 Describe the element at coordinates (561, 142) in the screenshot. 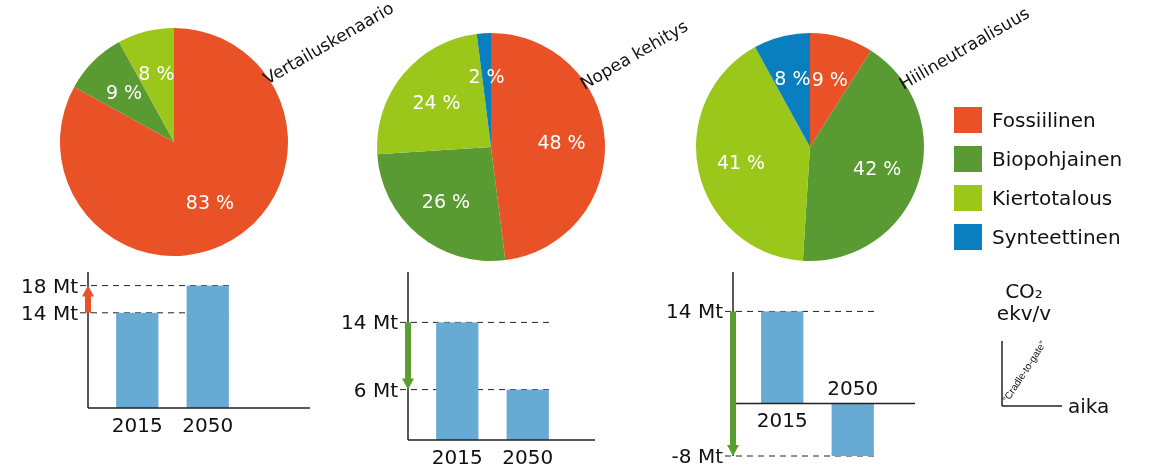

I see `data-label: 48 %` at that location.